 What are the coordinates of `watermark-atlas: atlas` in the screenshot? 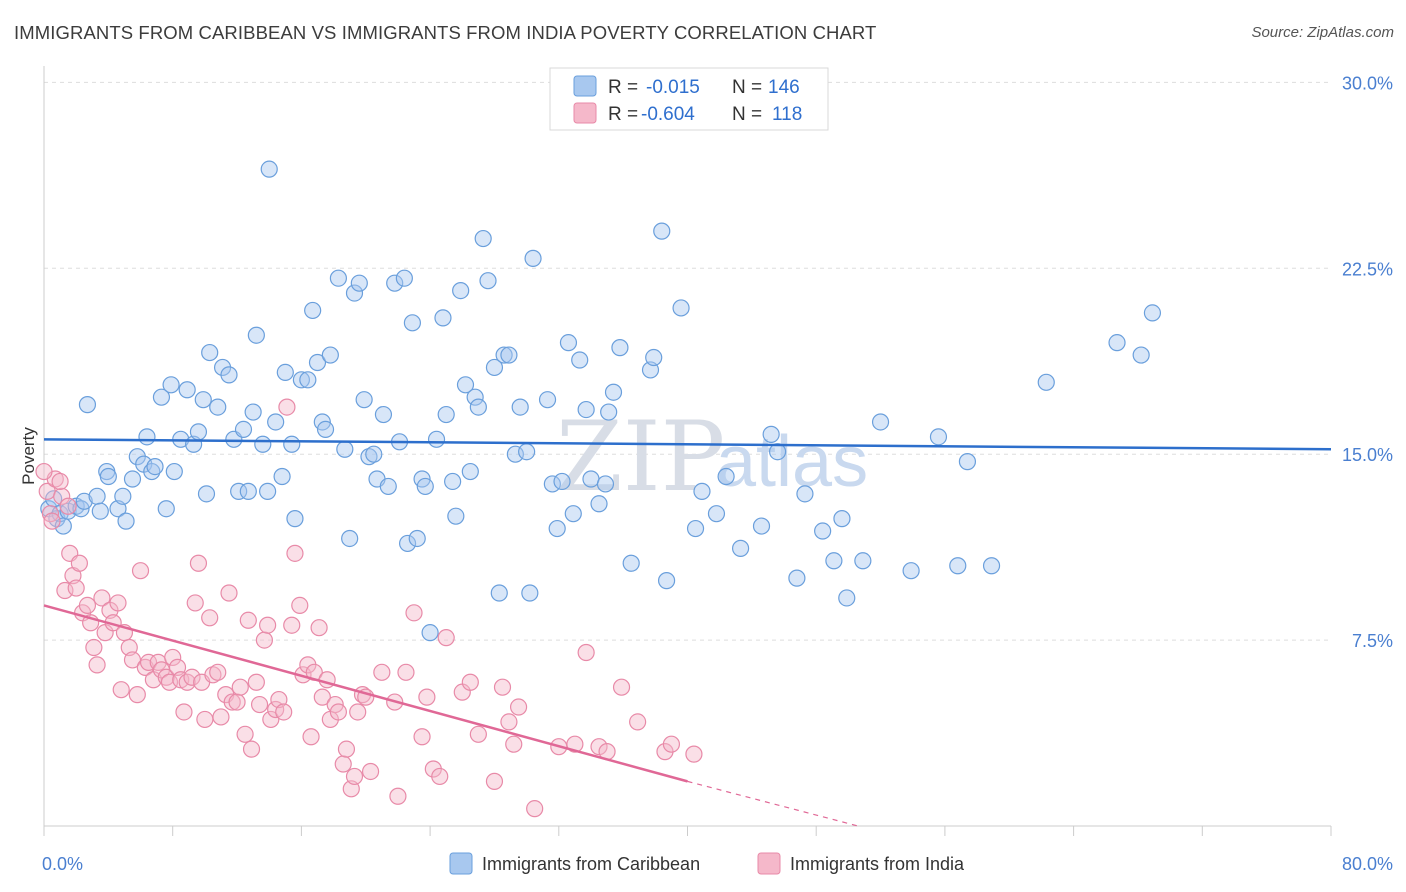 It's located at (792, 462).